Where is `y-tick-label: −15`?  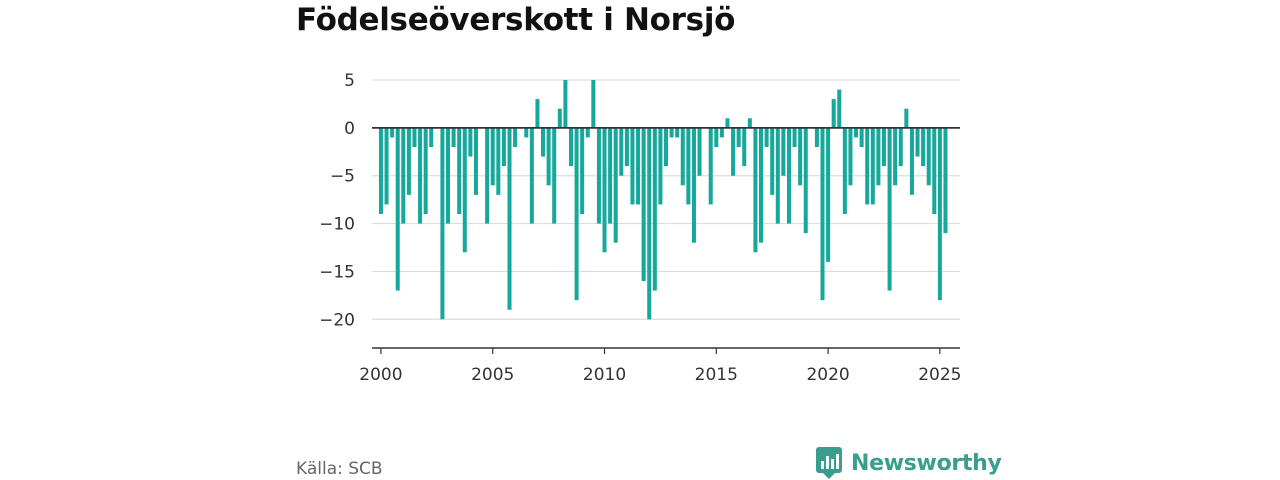 y-tick-label: −15 is located at coordinates (337, 272).